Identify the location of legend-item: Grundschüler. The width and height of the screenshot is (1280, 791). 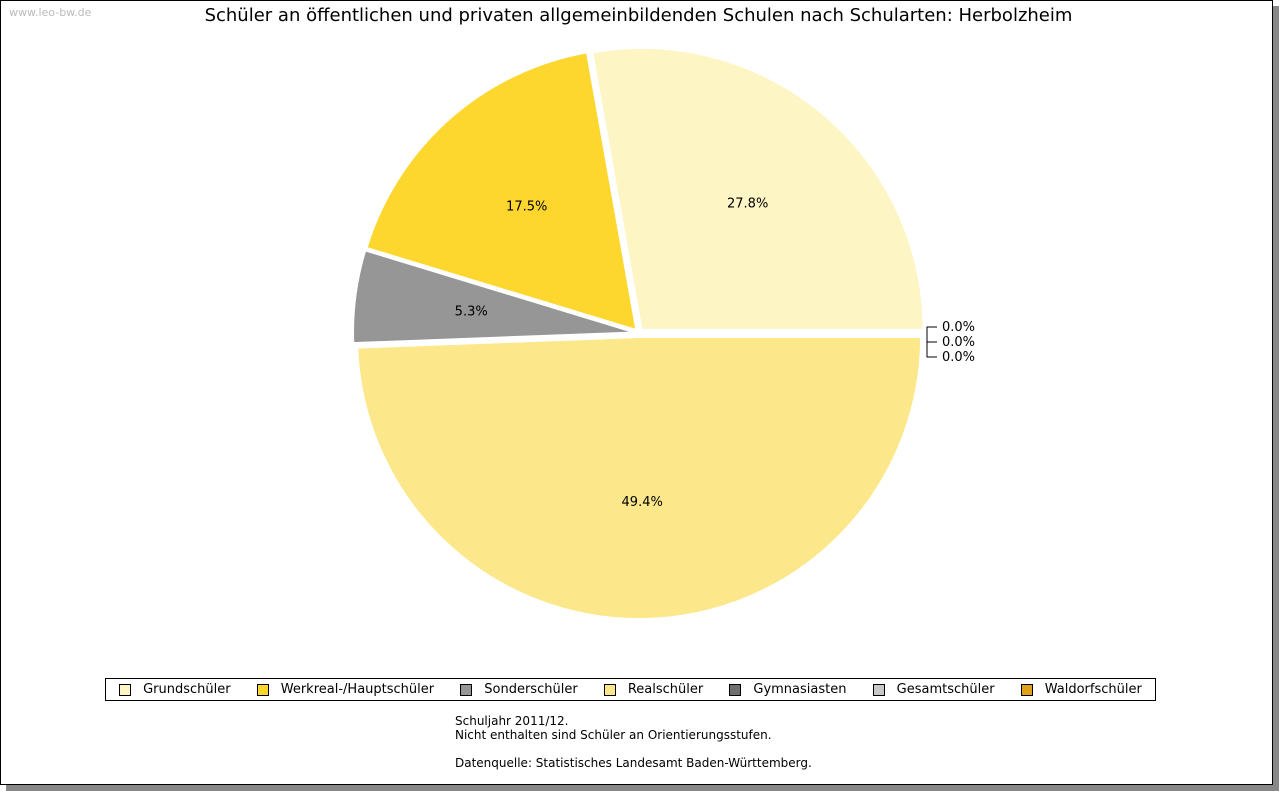
(175, 689).